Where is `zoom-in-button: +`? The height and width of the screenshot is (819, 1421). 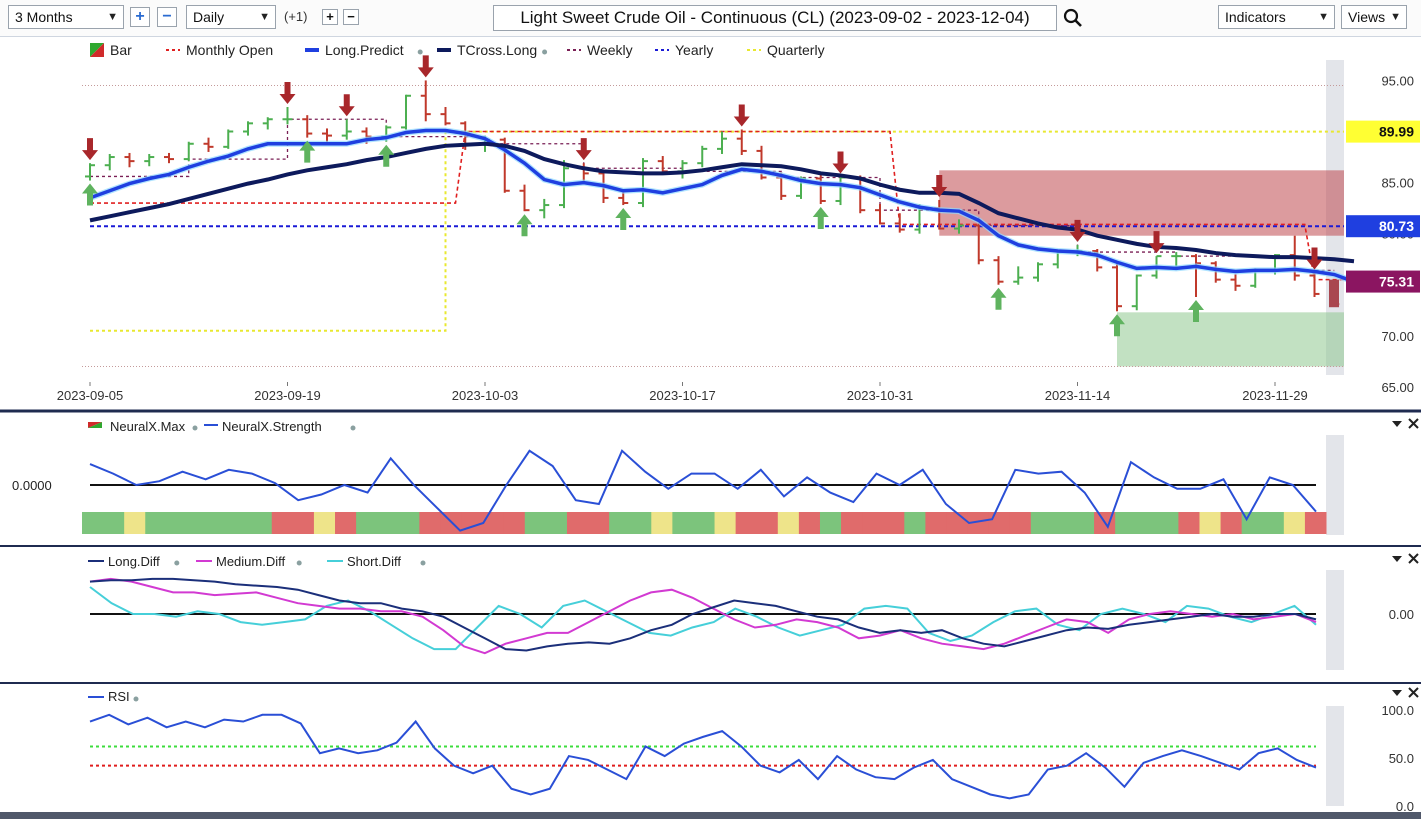 zoom-in-button: + is located at coordinates (140, 17).